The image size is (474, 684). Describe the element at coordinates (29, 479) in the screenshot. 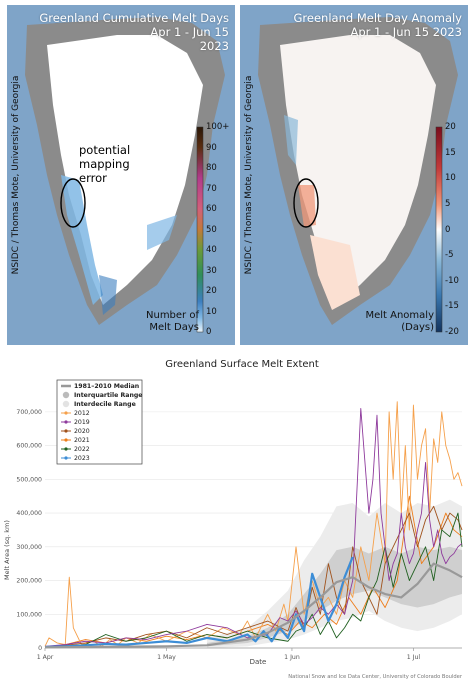

I see `y-tick-label: 500,000` at that location.